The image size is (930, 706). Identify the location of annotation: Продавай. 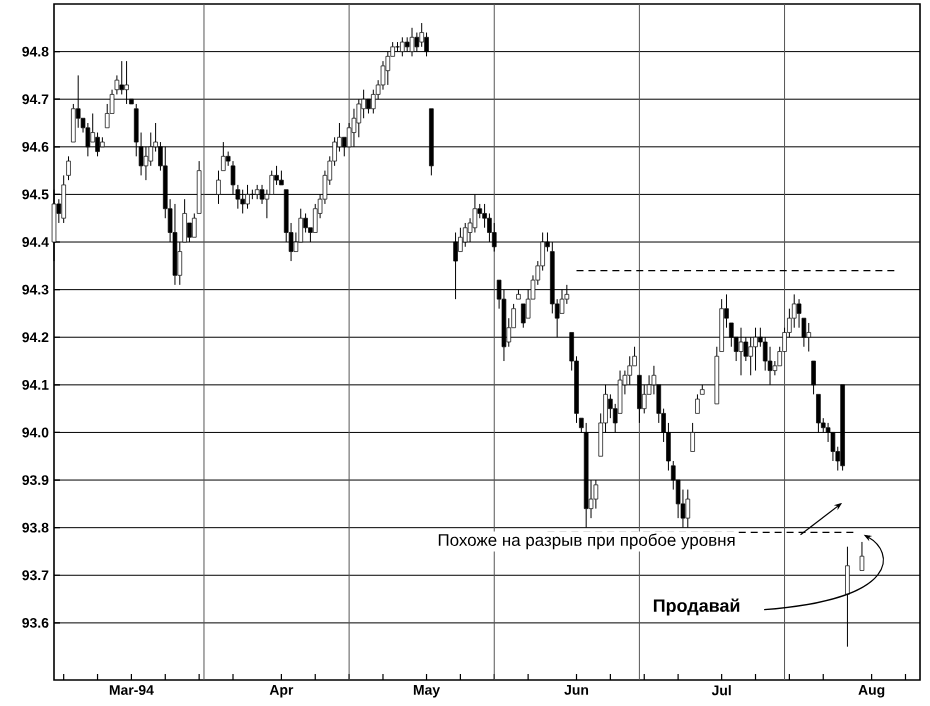
(696, 607).